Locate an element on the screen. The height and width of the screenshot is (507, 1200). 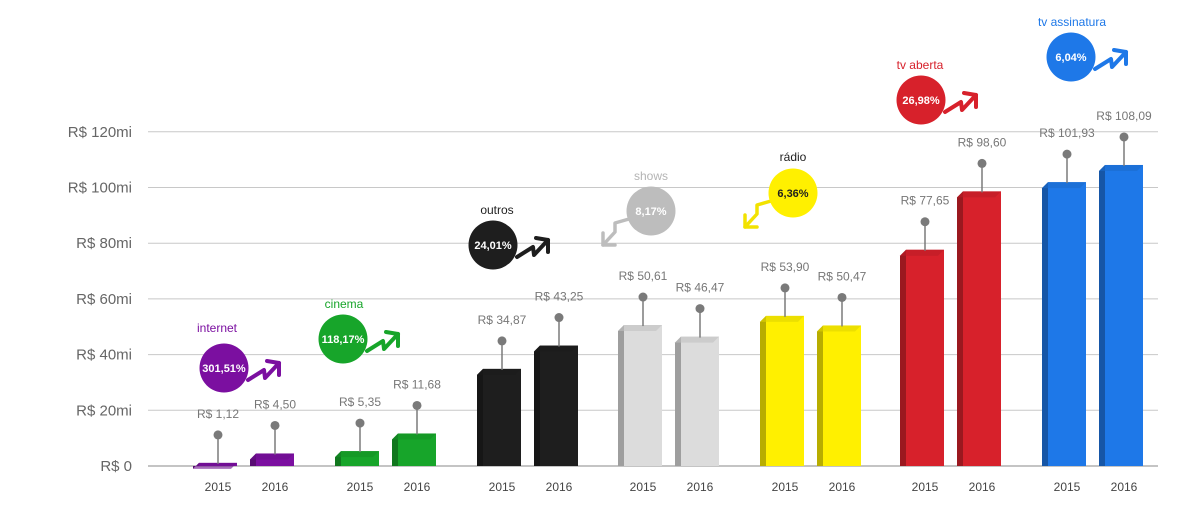
category-label: cinema is located at coordinates (344, 304).